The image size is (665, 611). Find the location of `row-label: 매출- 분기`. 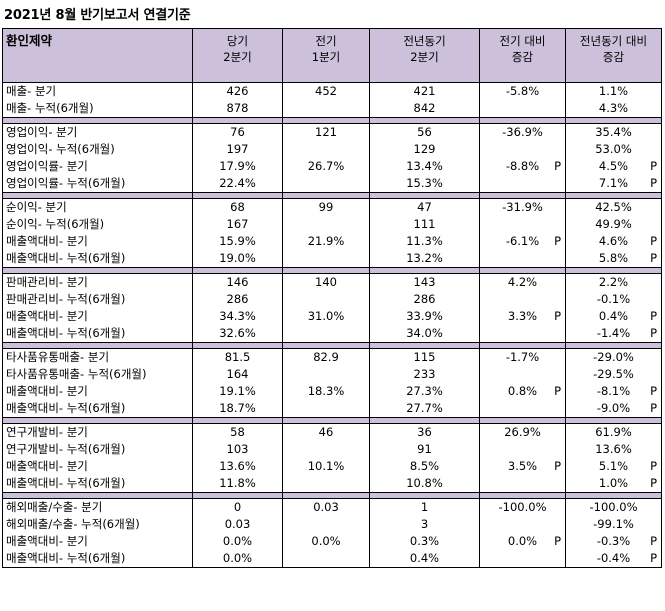

row-label: 매출- 분기 is located at coordinates (97, 91).